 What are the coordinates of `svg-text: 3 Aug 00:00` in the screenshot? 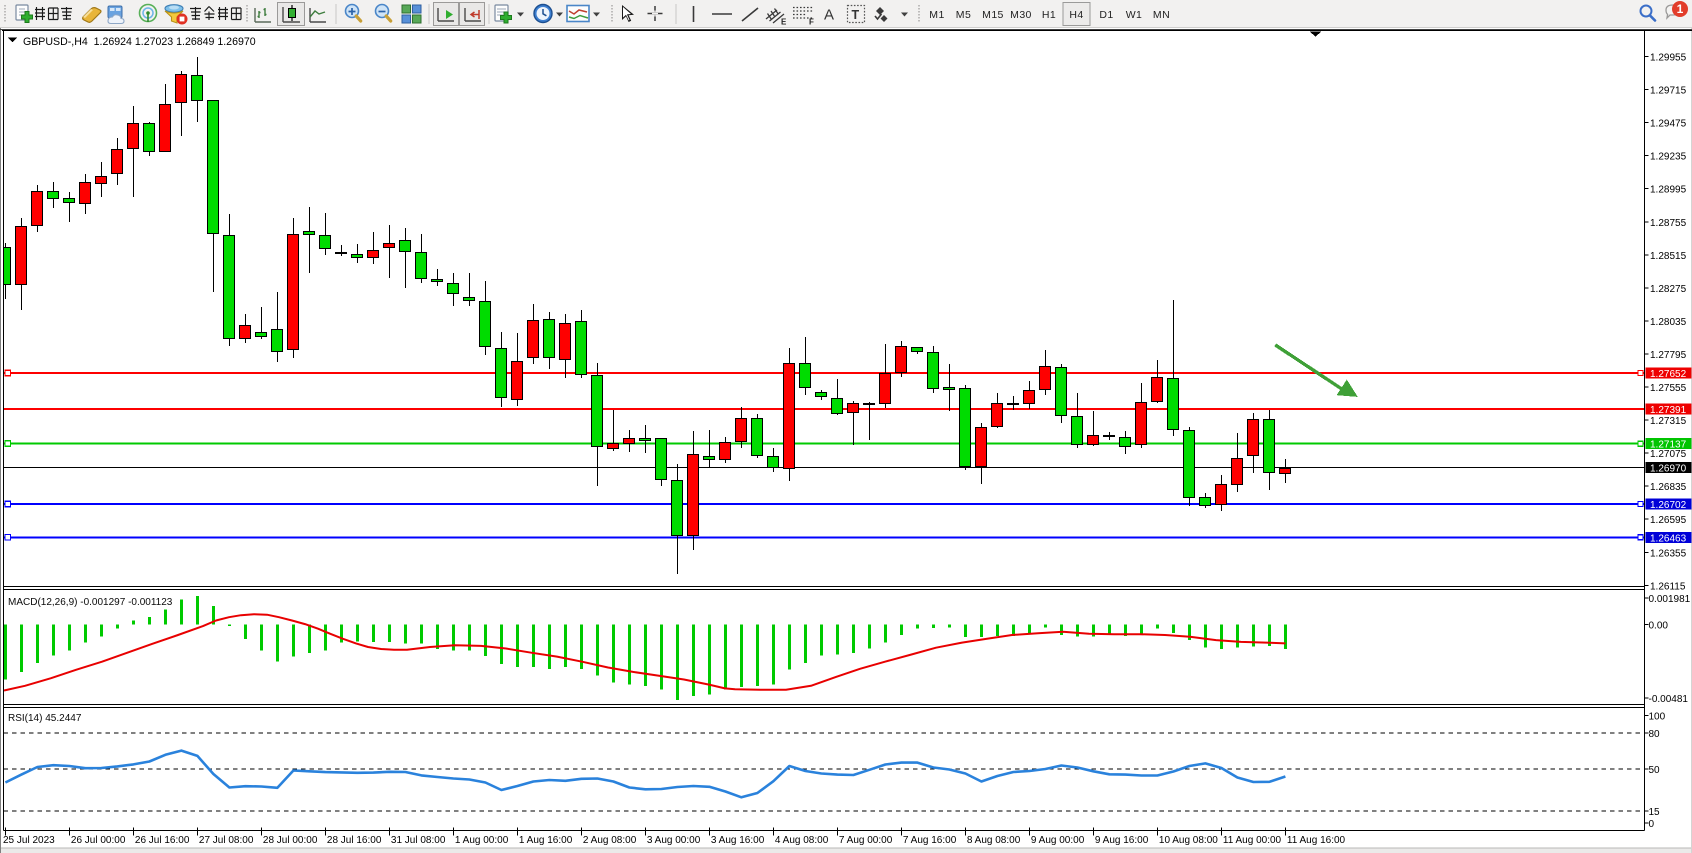 It's located at (674, 840).